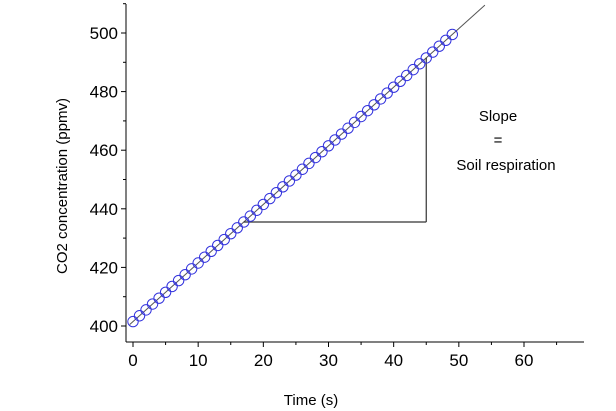  I want to click on y-tick-label: 500, so click(104, 33).